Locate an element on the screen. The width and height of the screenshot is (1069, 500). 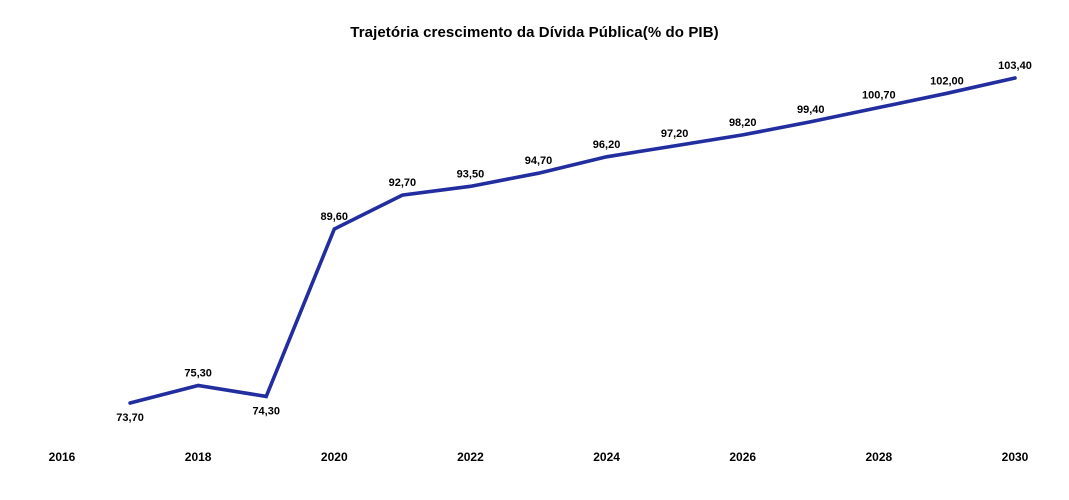
data-label: 100,70 is located at coordinates (879, 96).